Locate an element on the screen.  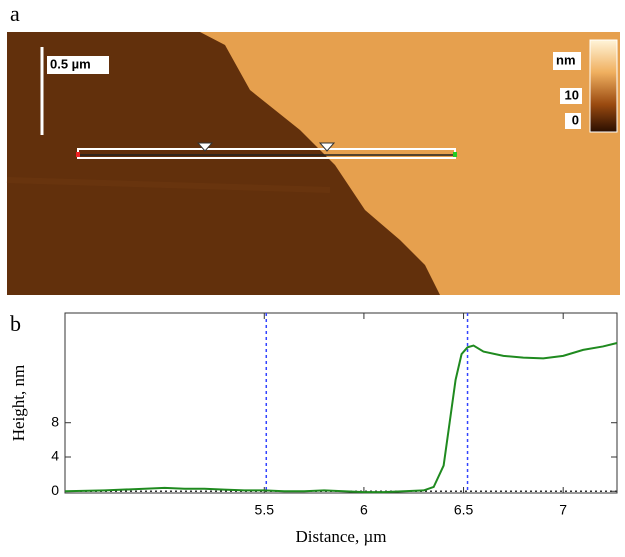
panel-label: a is located at coordinates (15, 13).